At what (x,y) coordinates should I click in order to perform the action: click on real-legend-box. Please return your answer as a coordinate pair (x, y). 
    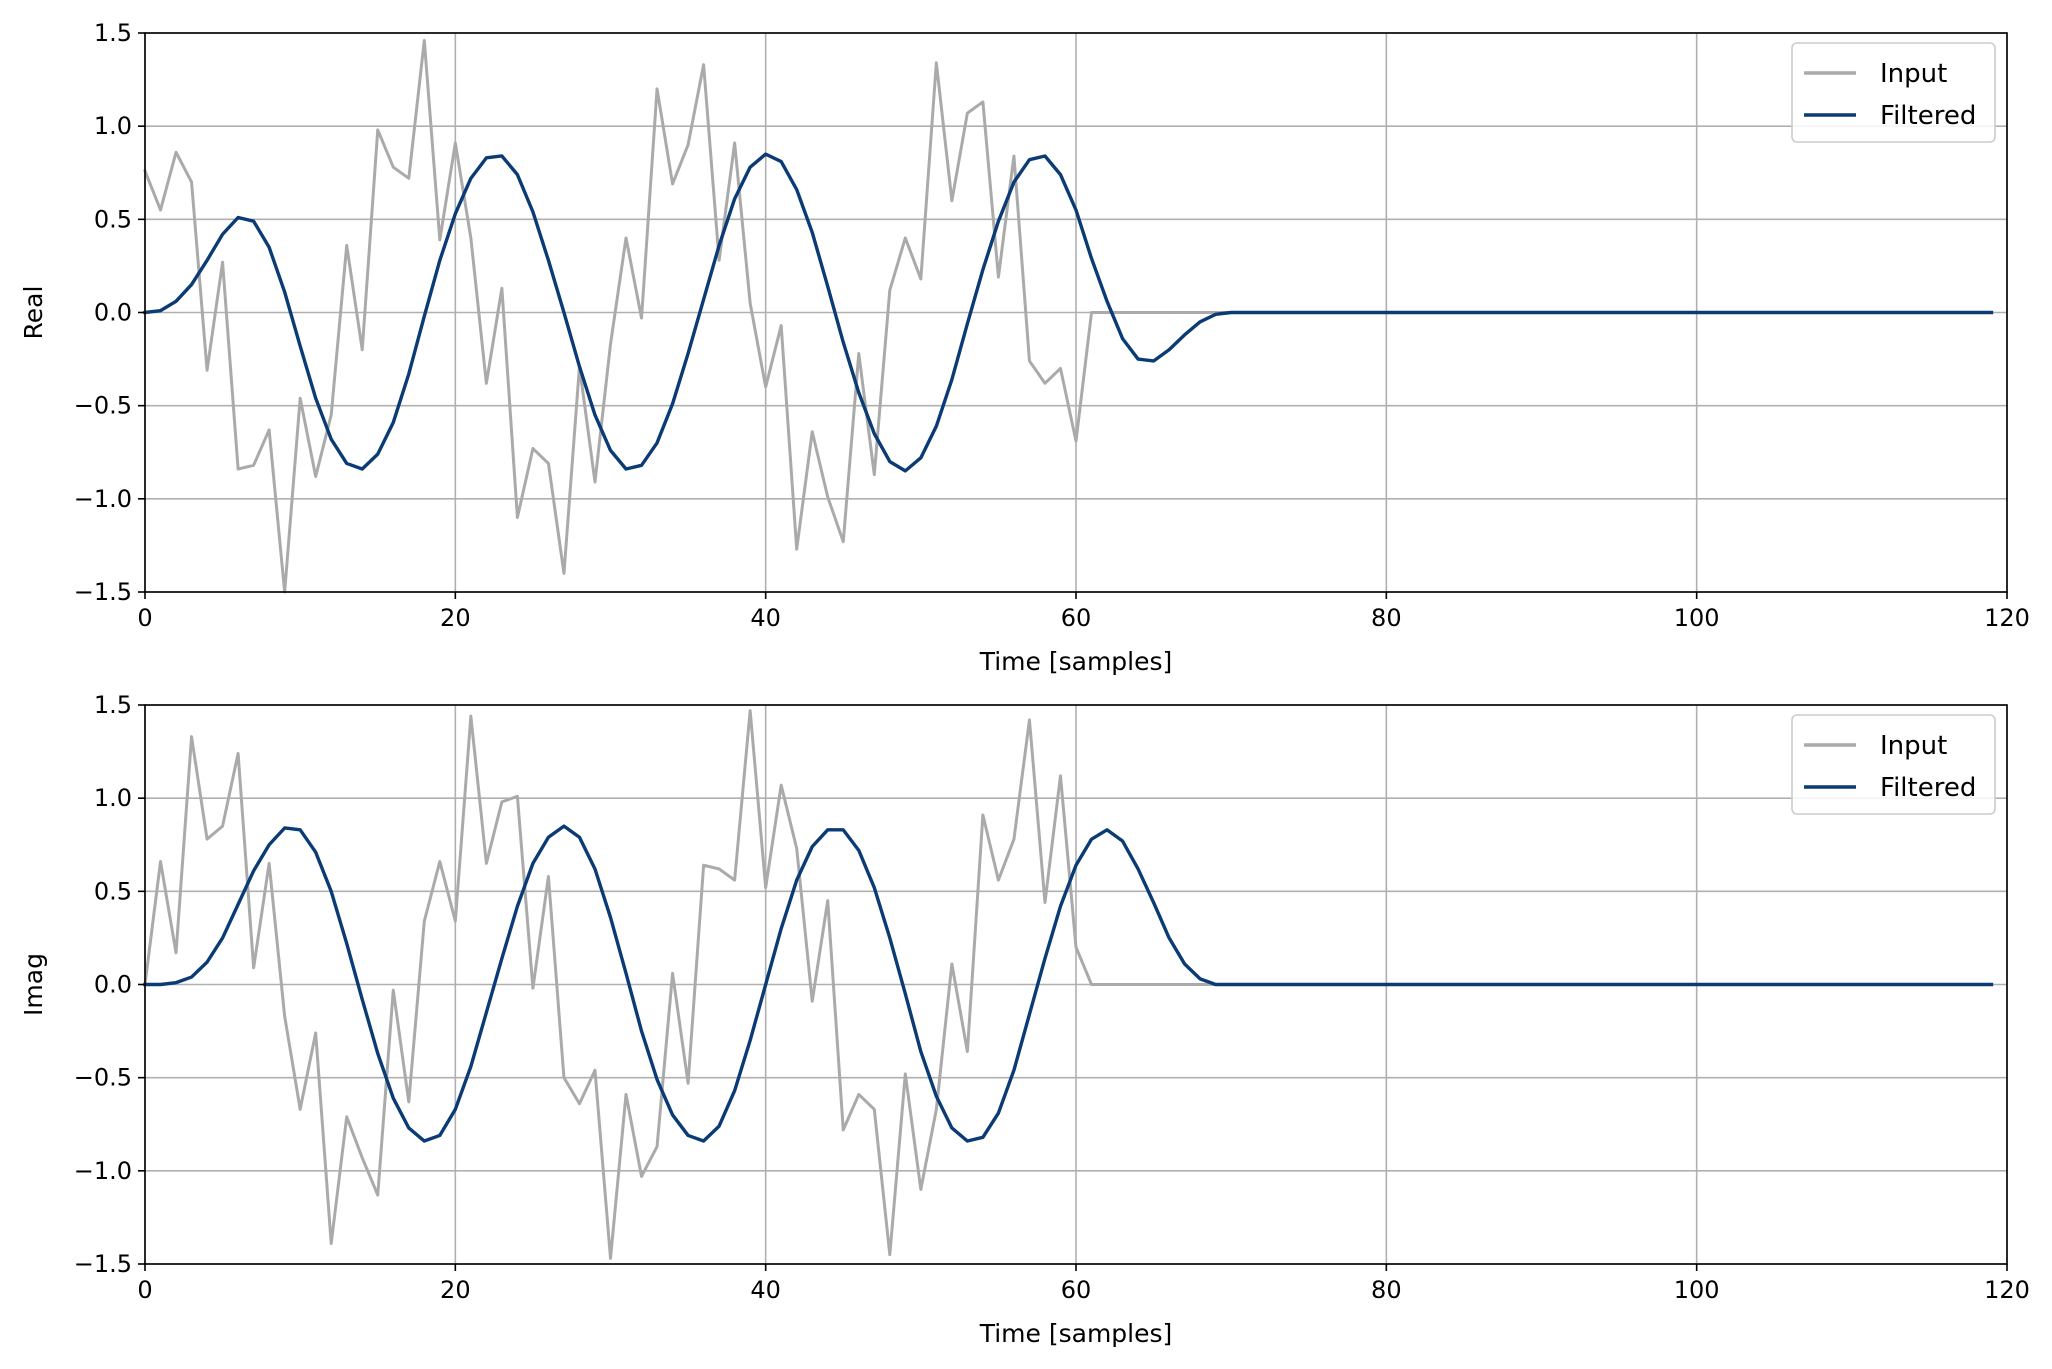
    Looking at the image, I should click on (1893, 92).